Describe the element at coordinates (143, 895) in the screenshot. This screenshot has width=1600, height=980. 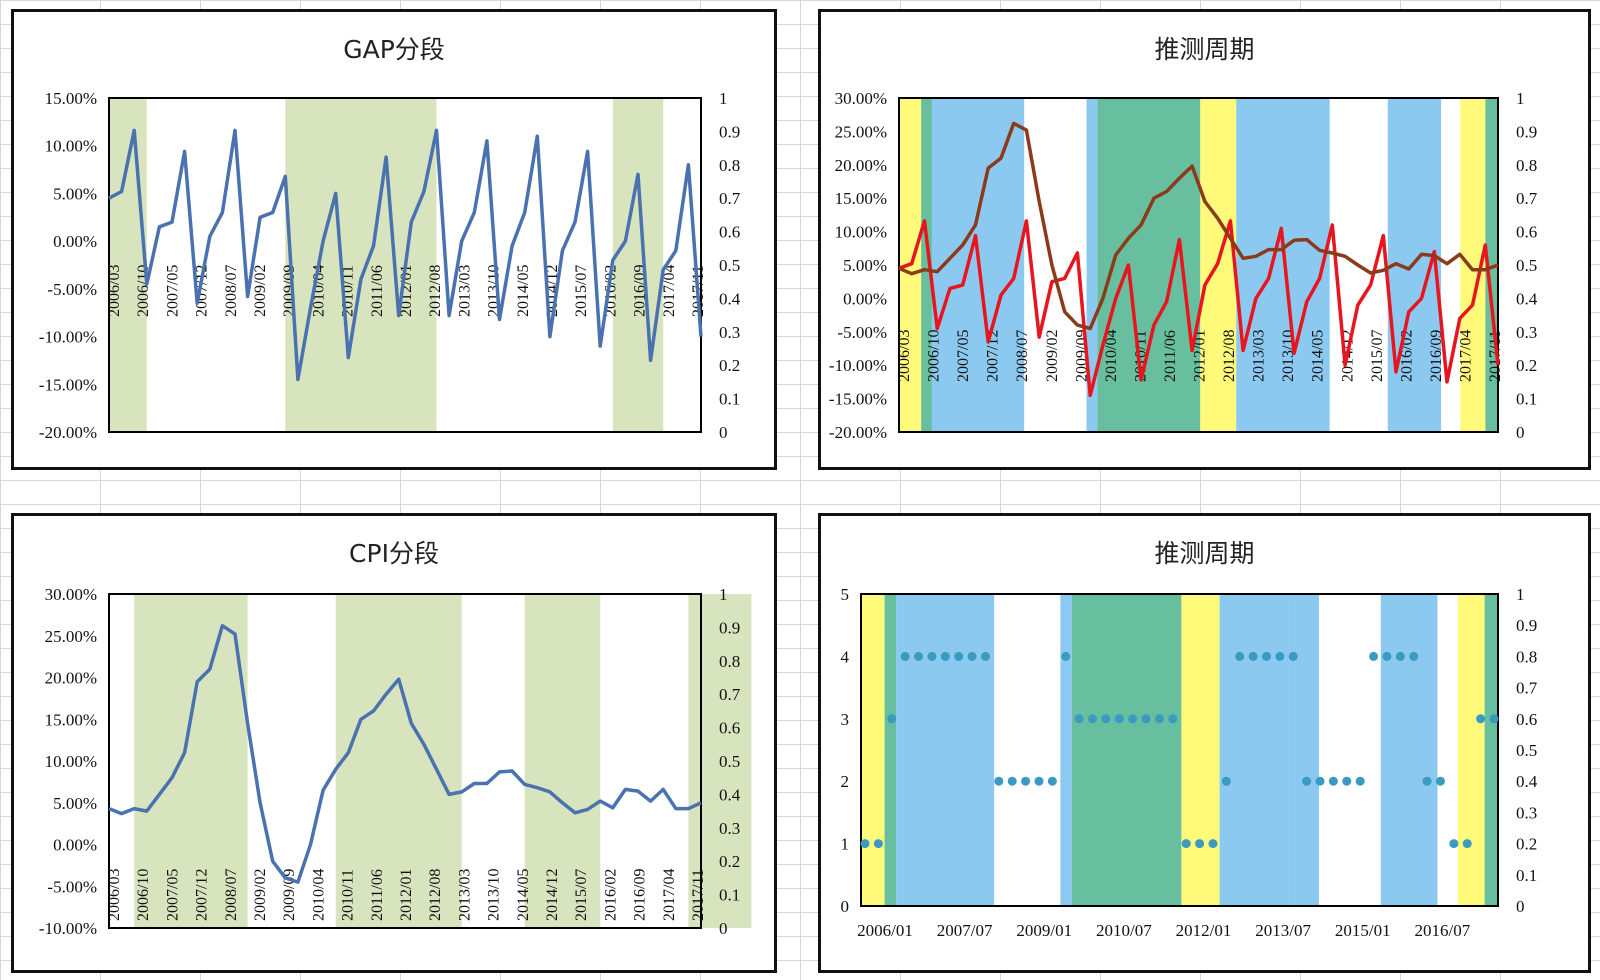
I see `x-axis-tick-label: 2006/10` at that location.